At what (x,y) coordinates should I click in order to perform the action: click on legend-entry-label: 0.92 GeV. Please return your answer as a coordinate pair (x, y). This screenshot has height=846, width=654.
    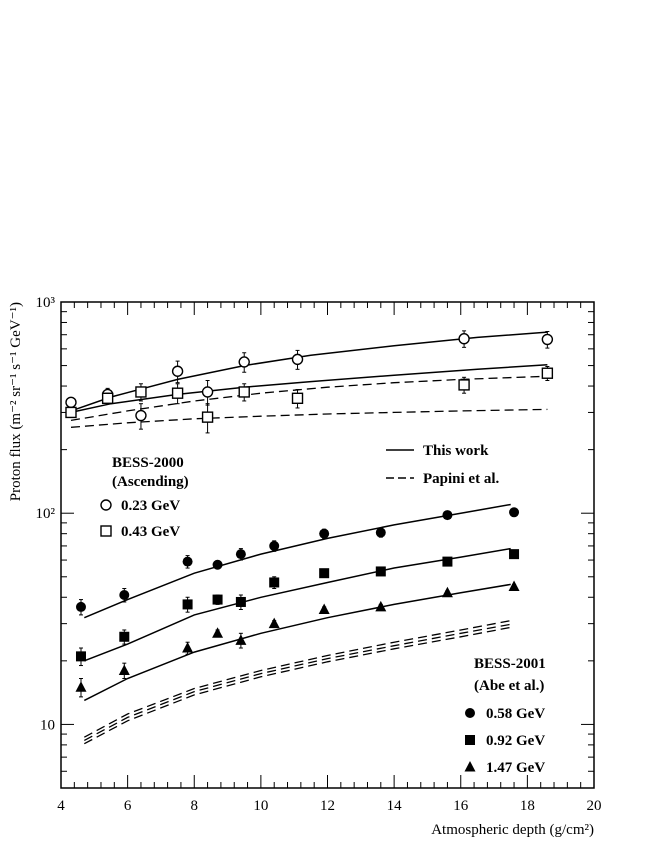
    Looking at the image, I should click on (515, 741).